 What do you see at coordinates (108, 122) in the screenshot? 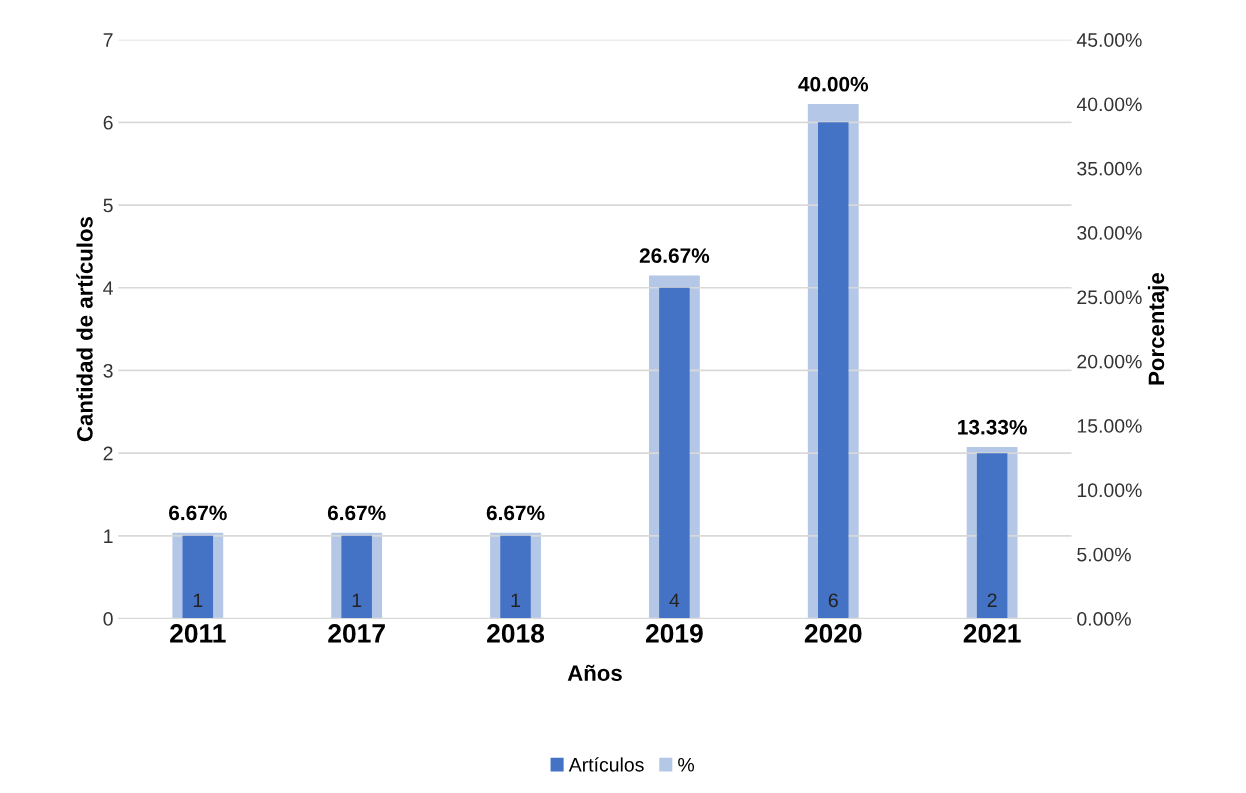
I see `y-tick-label: 6` at bounding box center [108, 122].